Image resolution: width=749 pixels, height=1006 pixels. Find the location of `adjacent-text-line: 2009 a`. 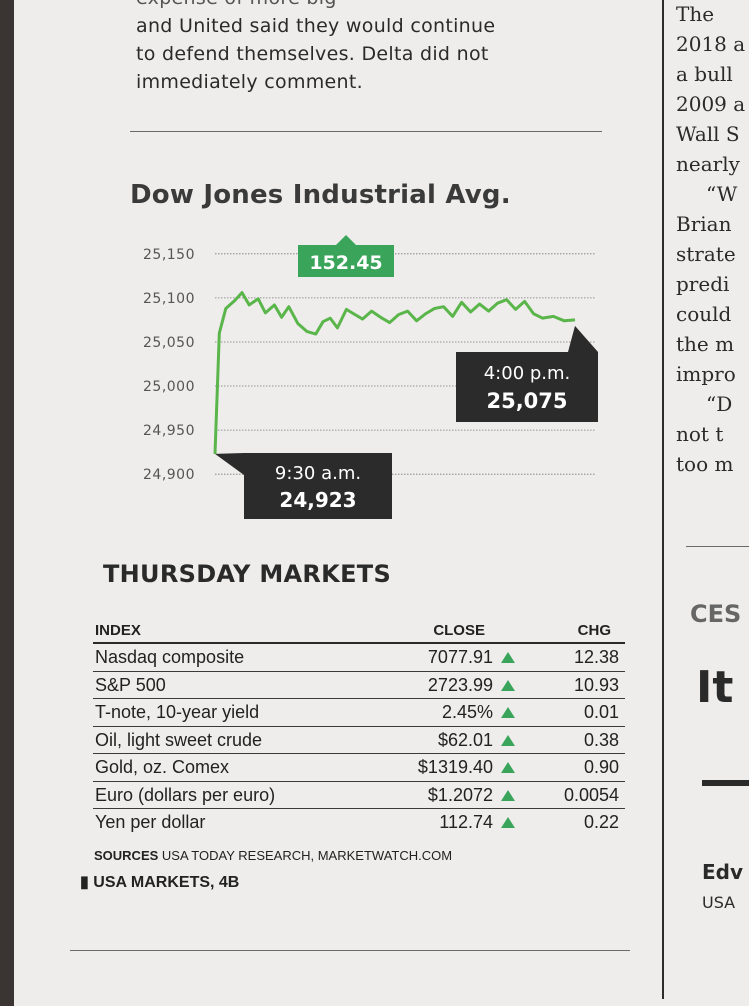

adjacent-text-line: 2009 a is located at coordinates (711, 104).